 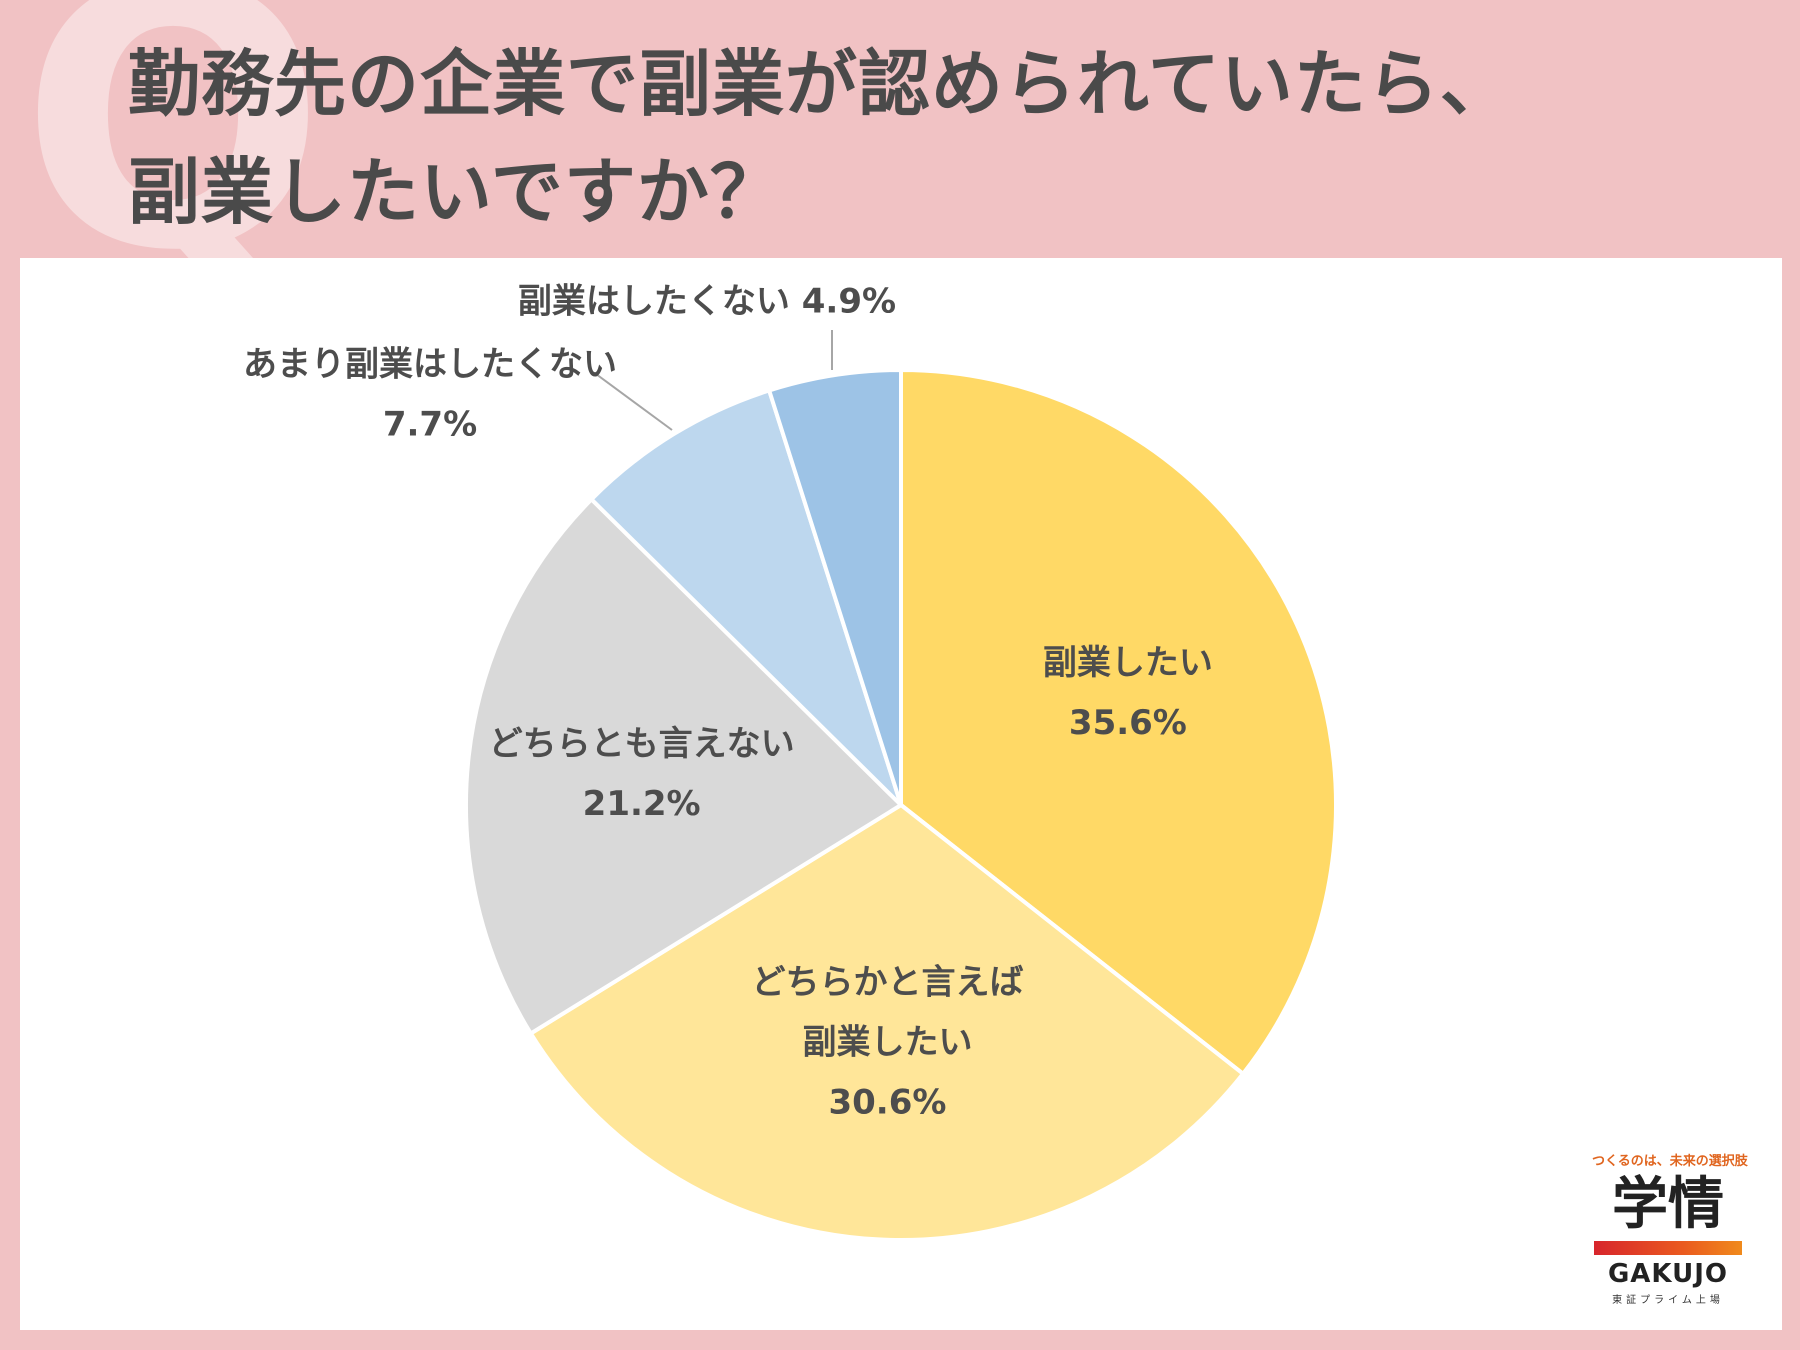 What do you see at coordinates (642, 804) in the screenshot?
I see `slice-value-3: 21.2%` at bounding box center [642, 804].